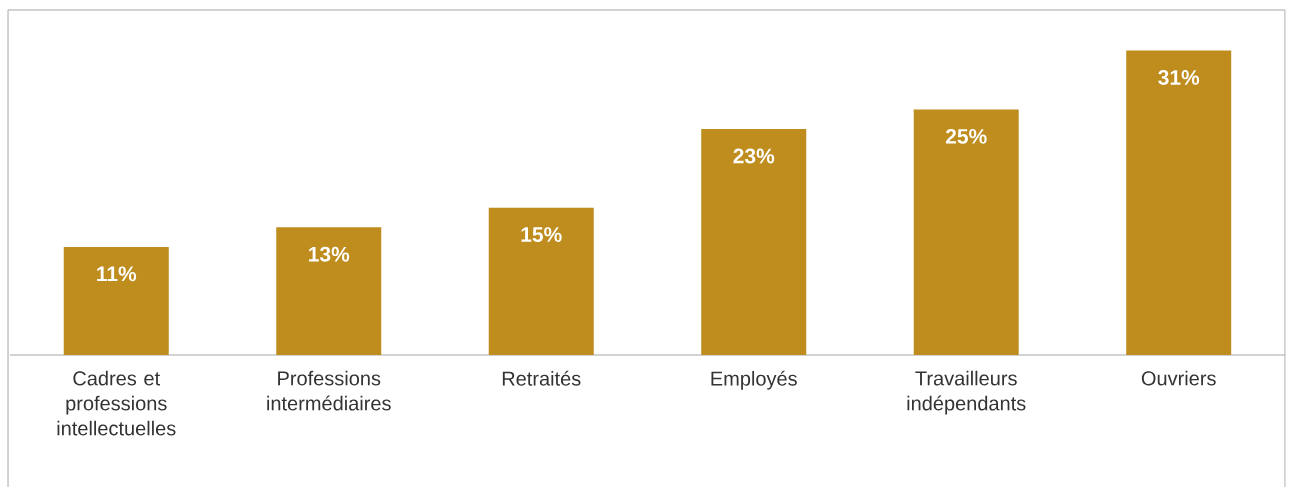  Describe the element at coordinates (116, 403) in the screenshot. I see `x-tick-label: Cadres et professions intellectuelles` at that location.